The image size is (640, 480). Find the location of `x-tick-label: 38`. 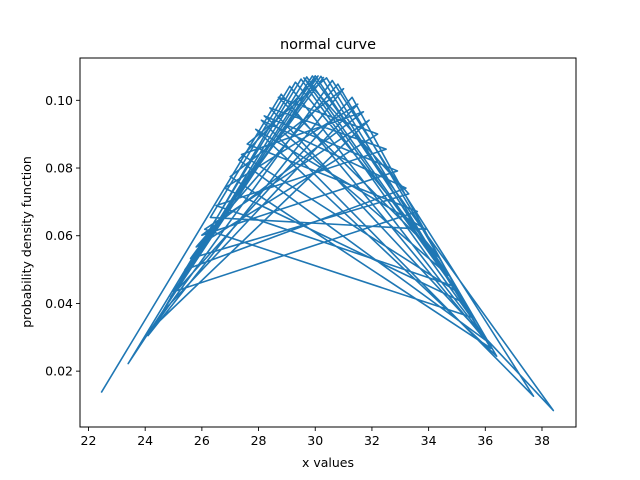

x-tick-label: 38 is located at coordinates (542, 440).